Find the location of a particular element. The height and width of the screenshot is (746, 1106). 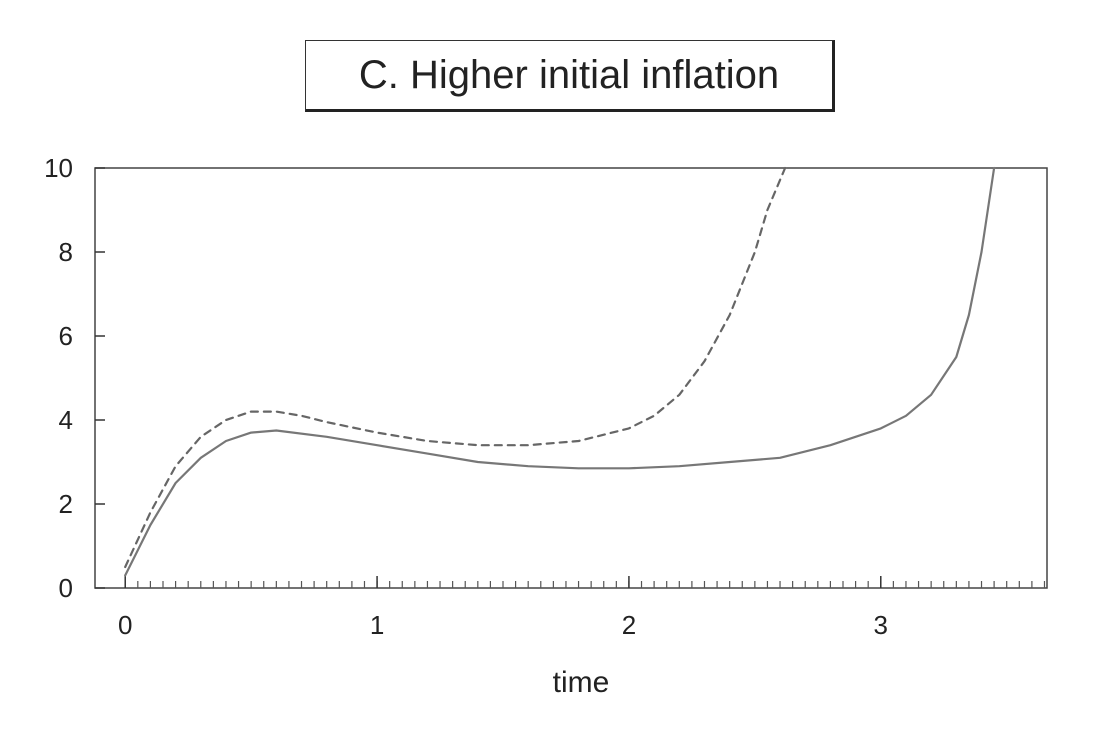

x-minor-ticks is located at coordinates (585, 584).